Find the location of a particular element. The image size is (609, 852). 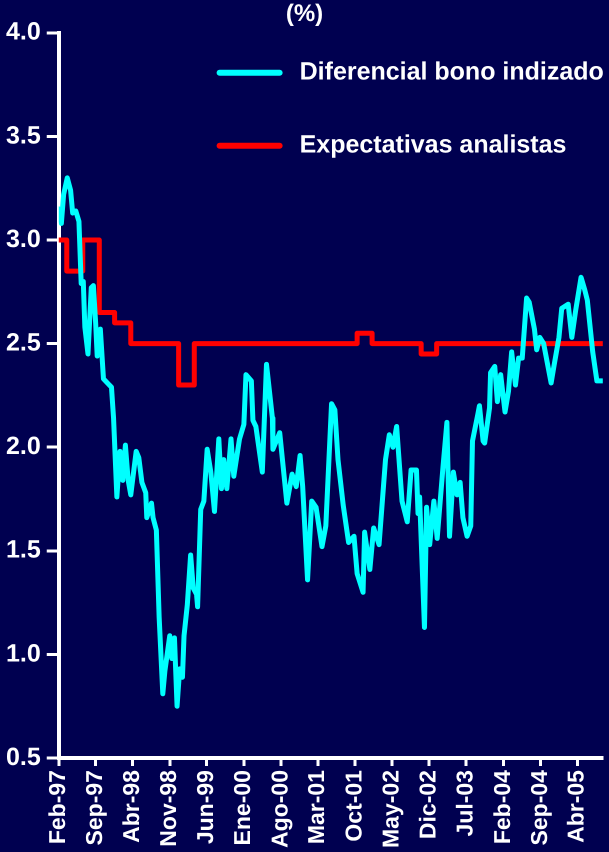

x-tick-label: Abr-98 is located at coordinates (131, 806).